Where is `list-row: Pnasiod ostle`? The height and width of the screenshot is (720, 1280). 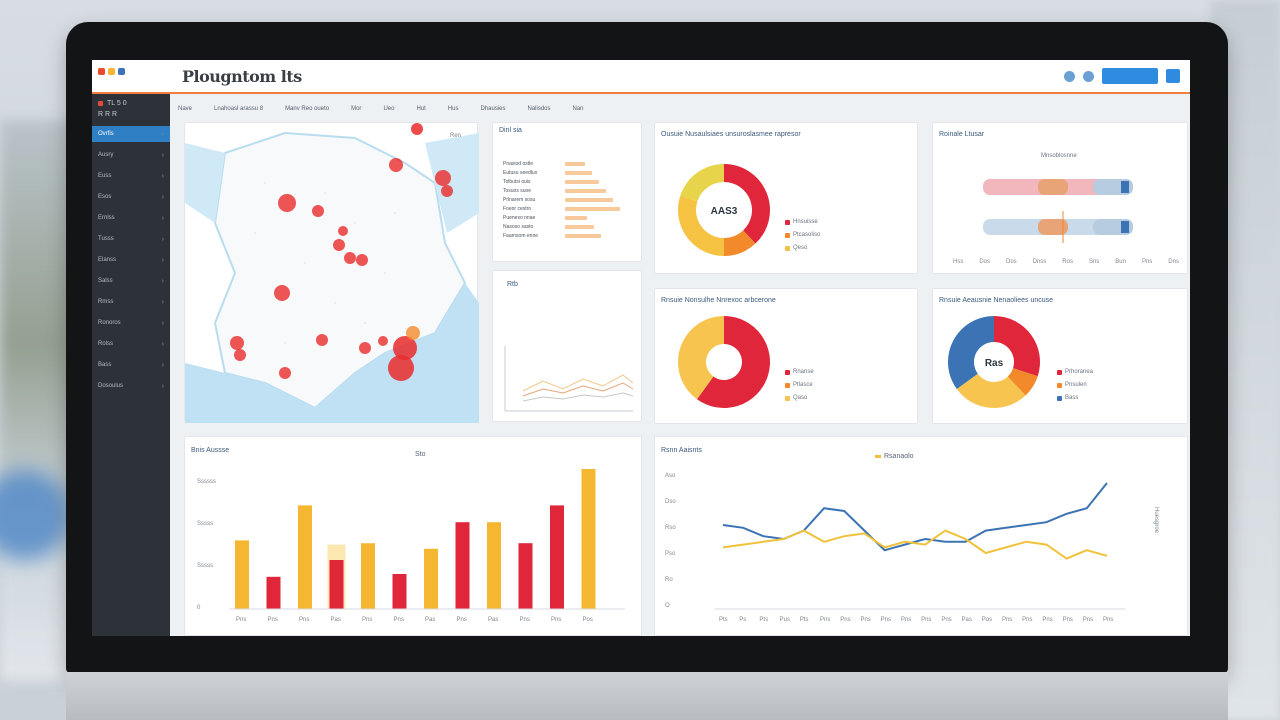 list-row: Pnasiod ostle is located at coordinates (568, 163).